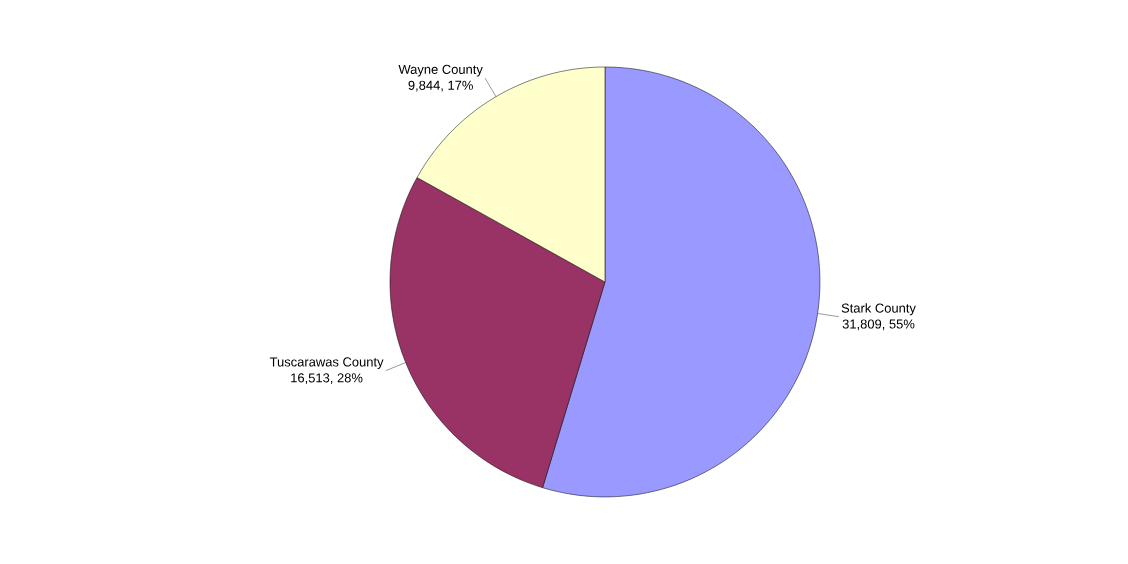 The height and width of the screenshot is (564, 1128). Describe the element at coordinates (878, 309) in the screenshot. I see `slice-label: Stark County` at that location.